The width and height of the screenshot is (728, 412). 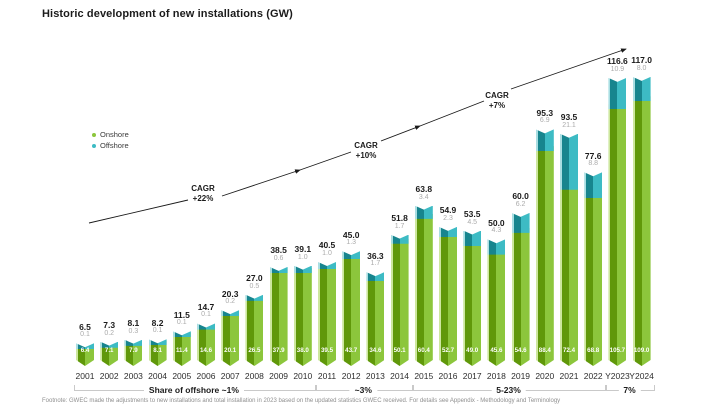 I want to click on year-label: 2018, so click(x=496, y=376).